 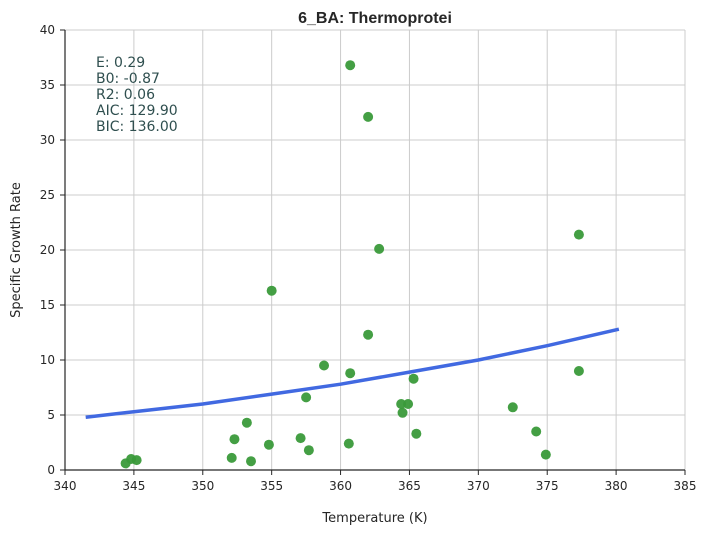 What do you see at coordinates (120, 63) in the screenshot?
I see `stat-label: E: 0.29` at bounding box center [120, 63].